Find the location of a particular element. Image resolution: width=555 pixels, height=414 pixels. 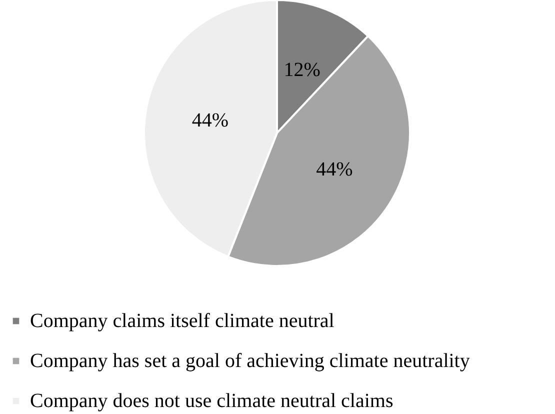

data-label: 12% is located at coordinates (302, 69).